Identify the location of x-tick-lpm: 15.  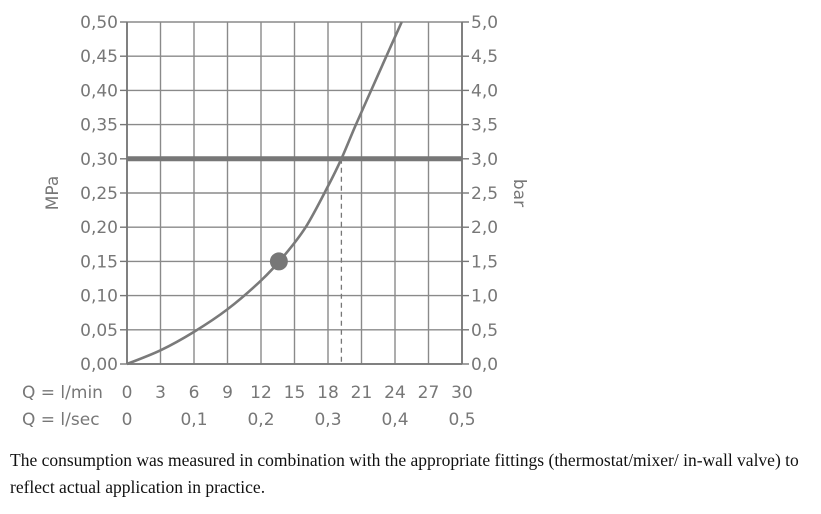
(295, 393).